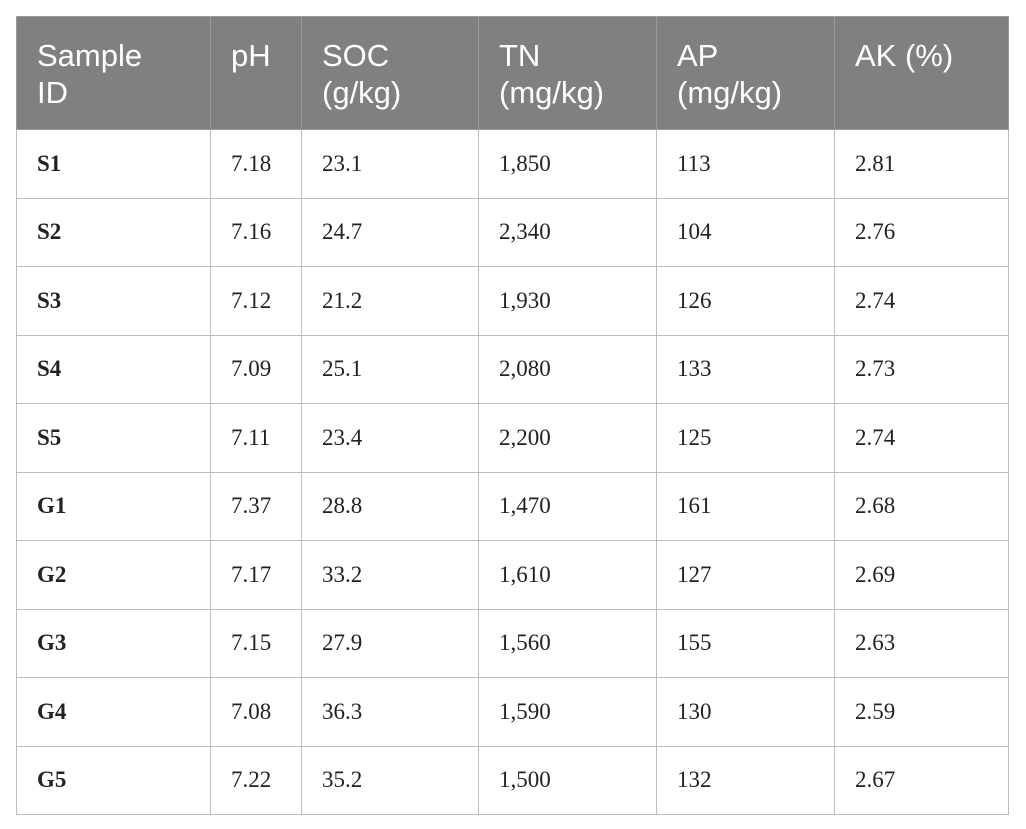  What do you see at coordinates (90, 55) in the screenshot?
I see `header-sample-id-line1: Sample` at bounding box center [90, 55].